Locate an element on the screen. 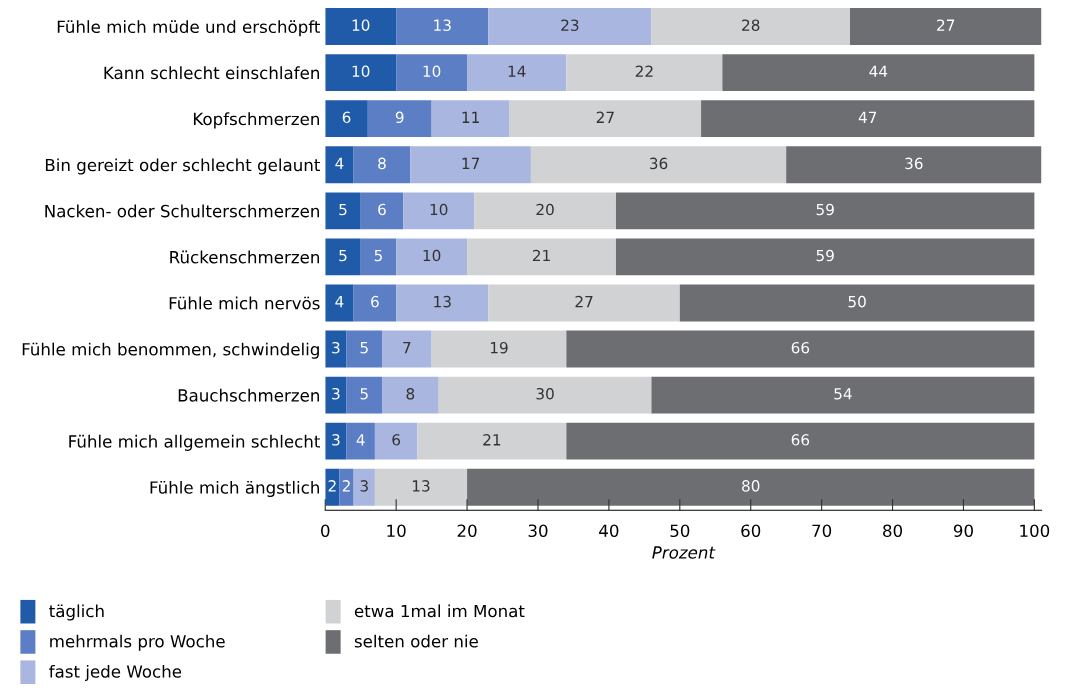 The width and height of the screenshot is (1077, 699). data-label: 20 is located at coordinates (545, 209).